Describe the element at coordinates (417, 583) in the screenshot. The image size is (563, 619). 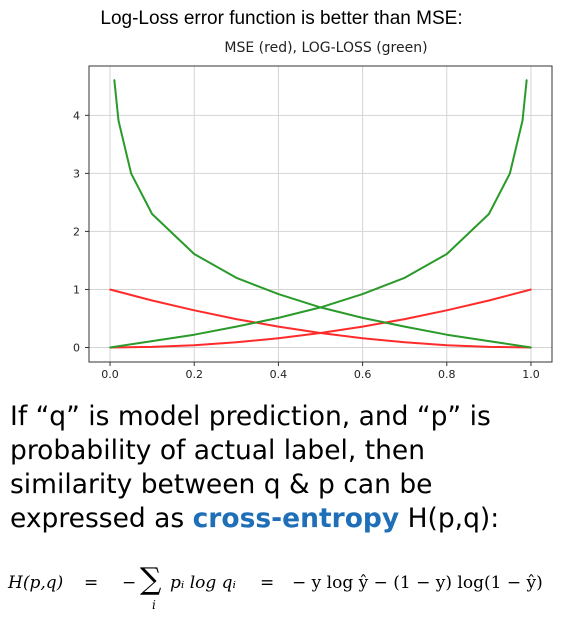
I see `formula-rhs: − y log ŷ − (1 − y) log(1 − ŷ)` at that location.